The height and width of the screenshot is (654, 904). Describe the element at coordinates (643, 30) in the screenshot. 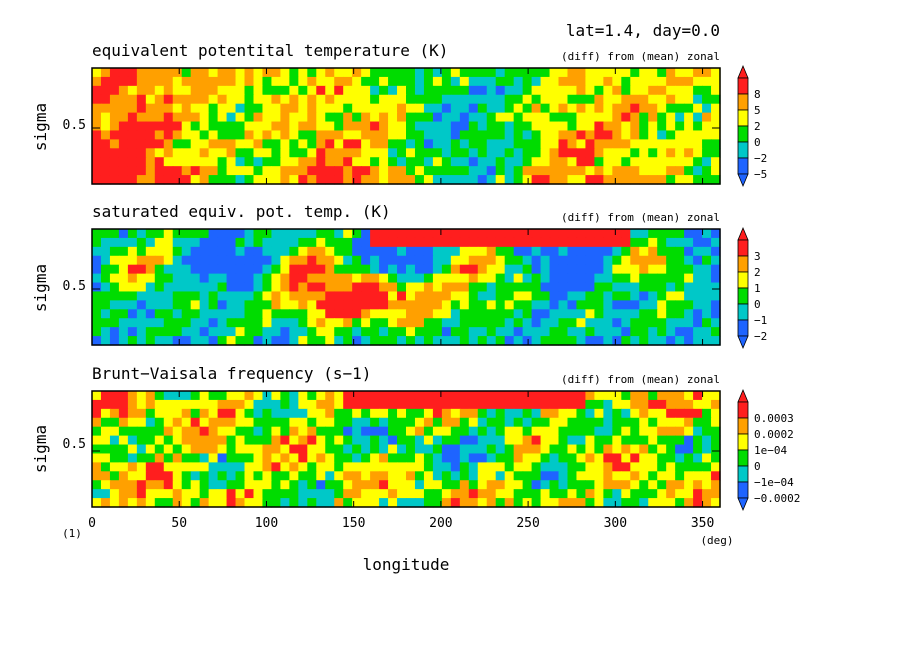

I see `figure-header: lat=1.4, day=0.0` at that location.